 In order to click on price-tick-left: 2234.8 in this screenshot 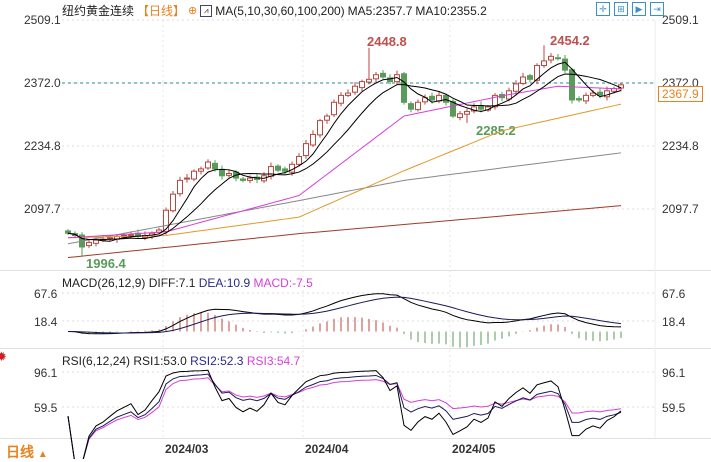, I will do `click(42, 146)`.